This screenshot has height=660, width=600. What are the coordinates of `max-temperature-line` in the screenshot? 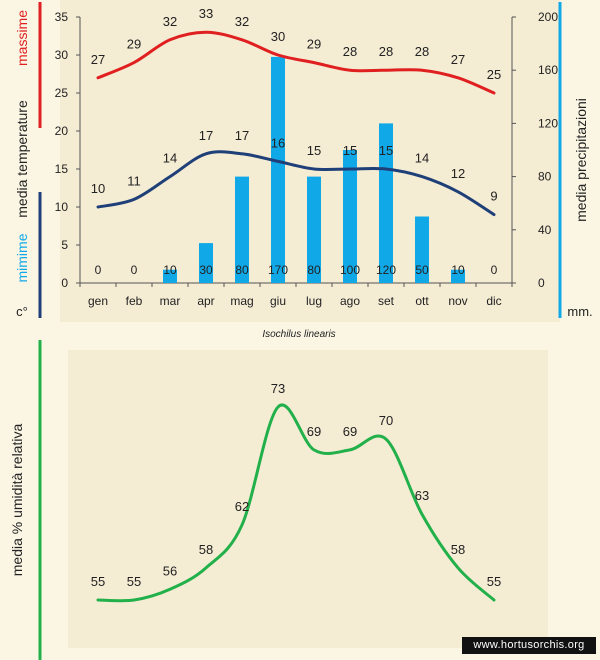 It's located at (296, 62).